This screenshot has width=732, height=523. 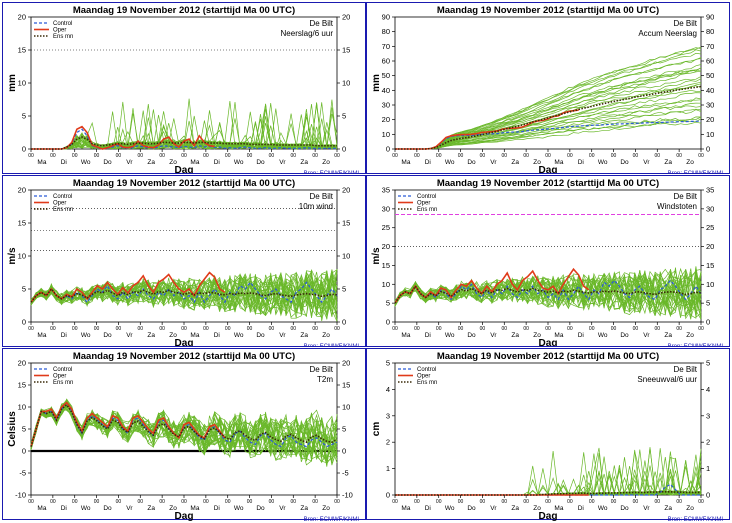 What do you see at coordinates (22, 473) in the screenshot?
I see `y-tick-label: -5` at bounding box center [22, 473].